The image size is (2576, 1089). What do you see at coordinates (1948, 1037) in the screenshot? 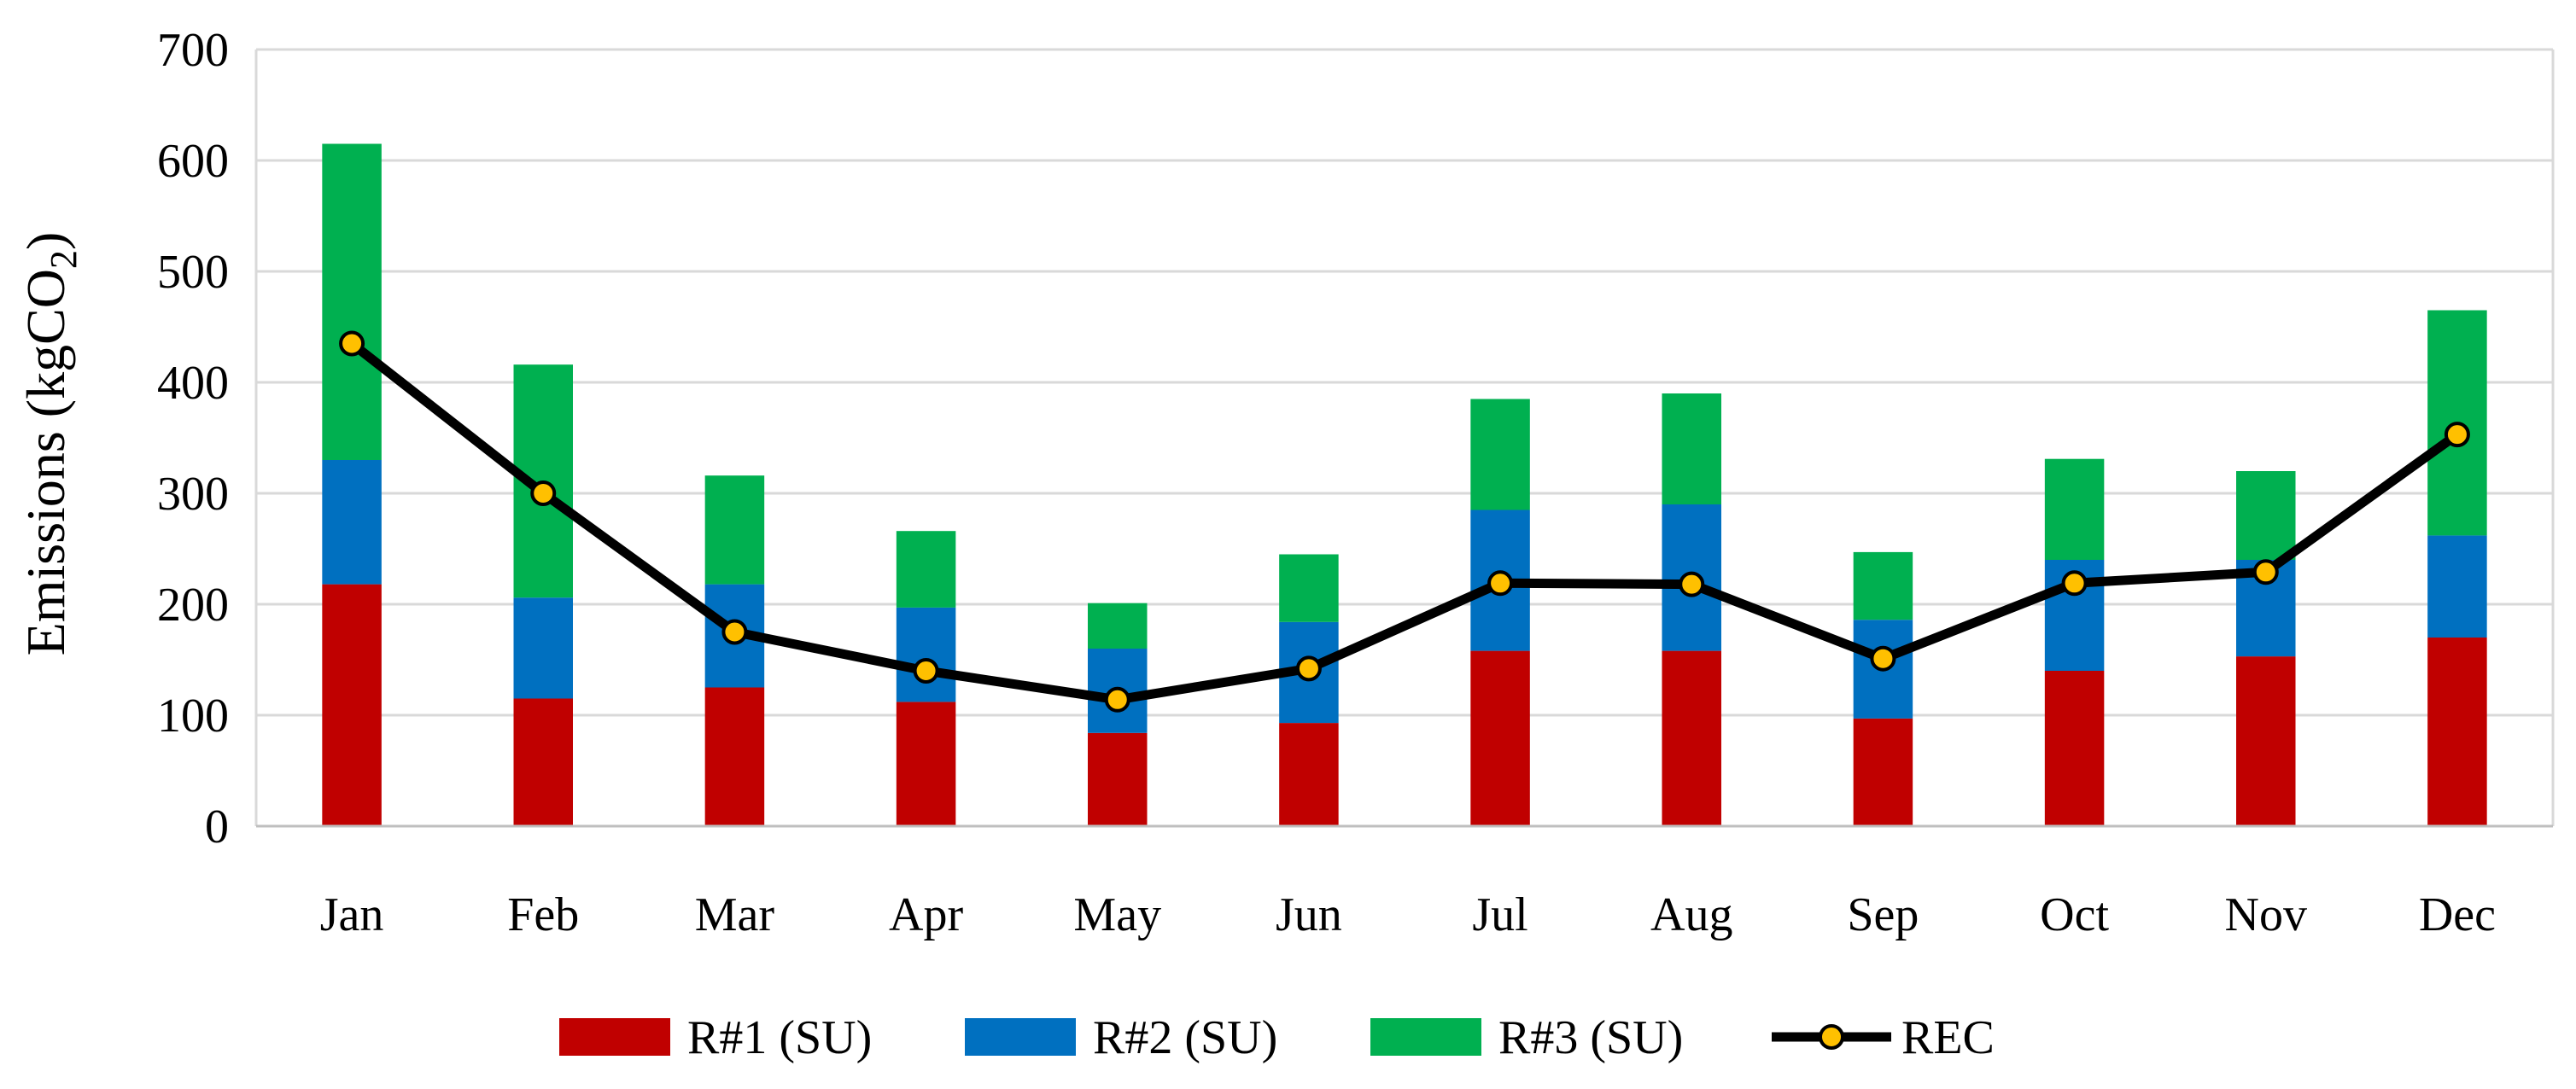
I see `legend-label-4: REC` at bounding box center [1948, 1037].